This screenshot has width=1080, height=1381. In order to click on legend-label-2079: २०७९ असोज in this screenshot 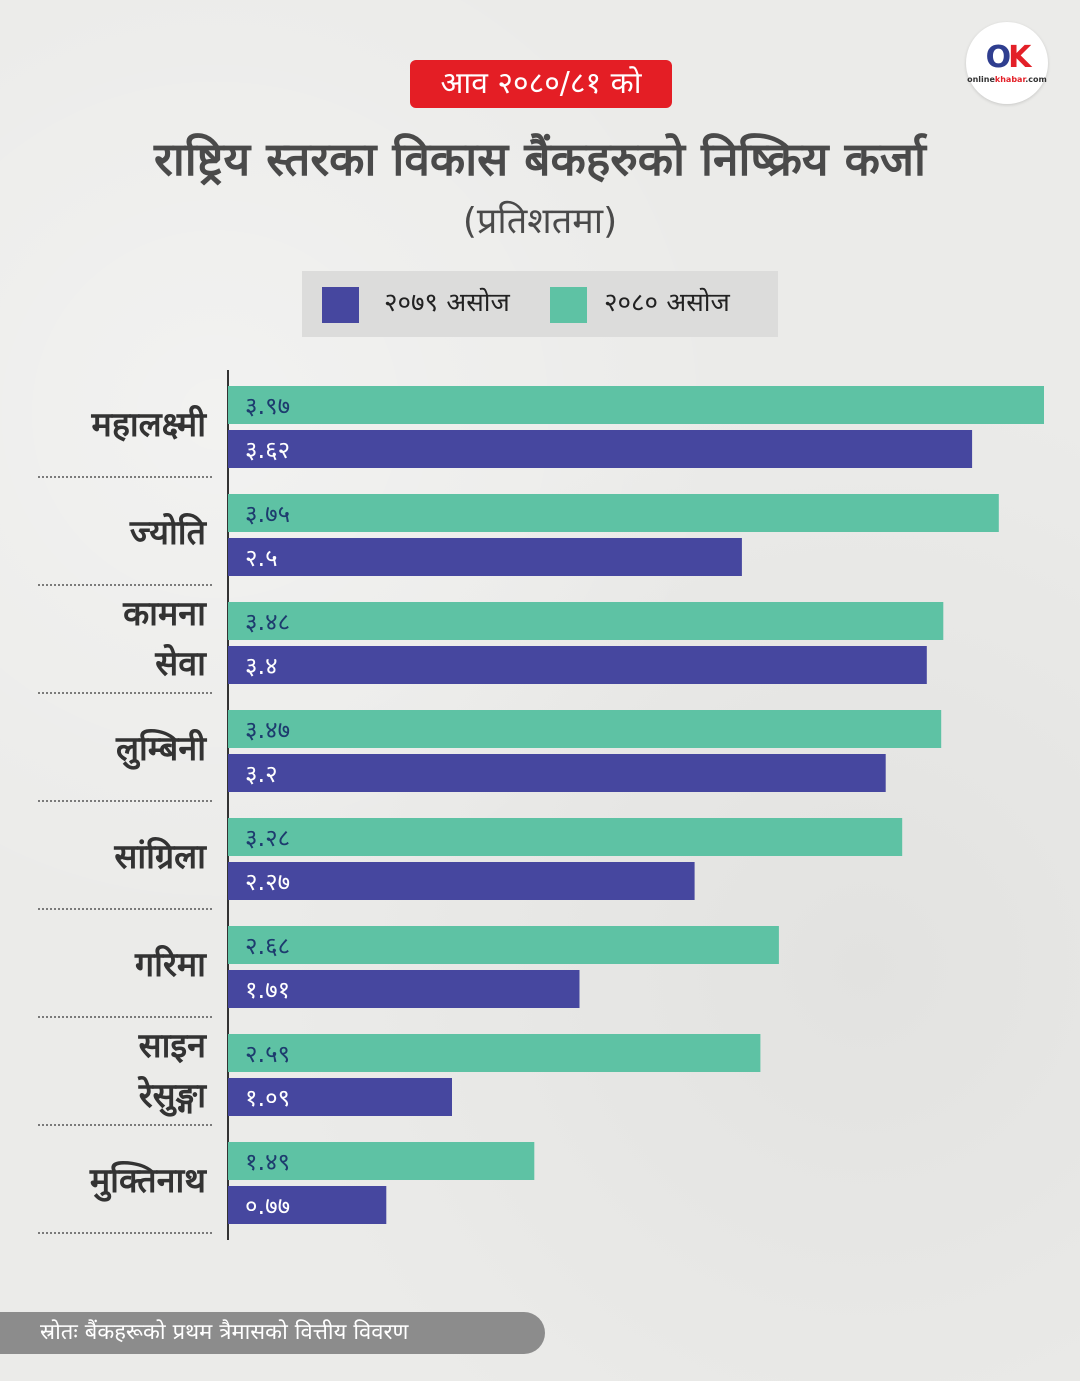, I will do `click(447, 303)`.